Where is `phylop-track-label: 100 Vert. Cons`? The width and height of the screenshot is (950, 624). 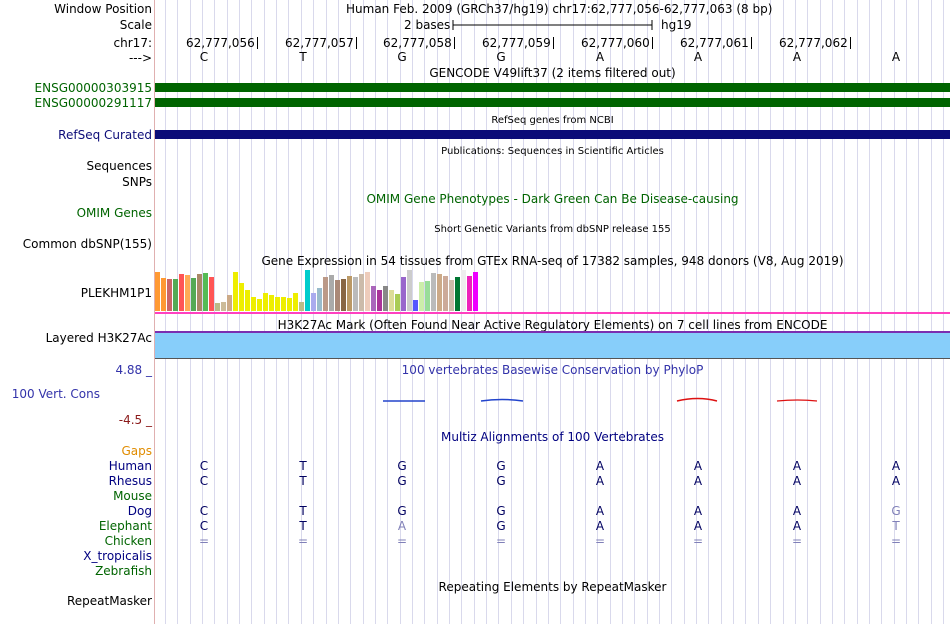 phylop-track-label: 100 Vert. Cons is located at coordinates (55, 394).